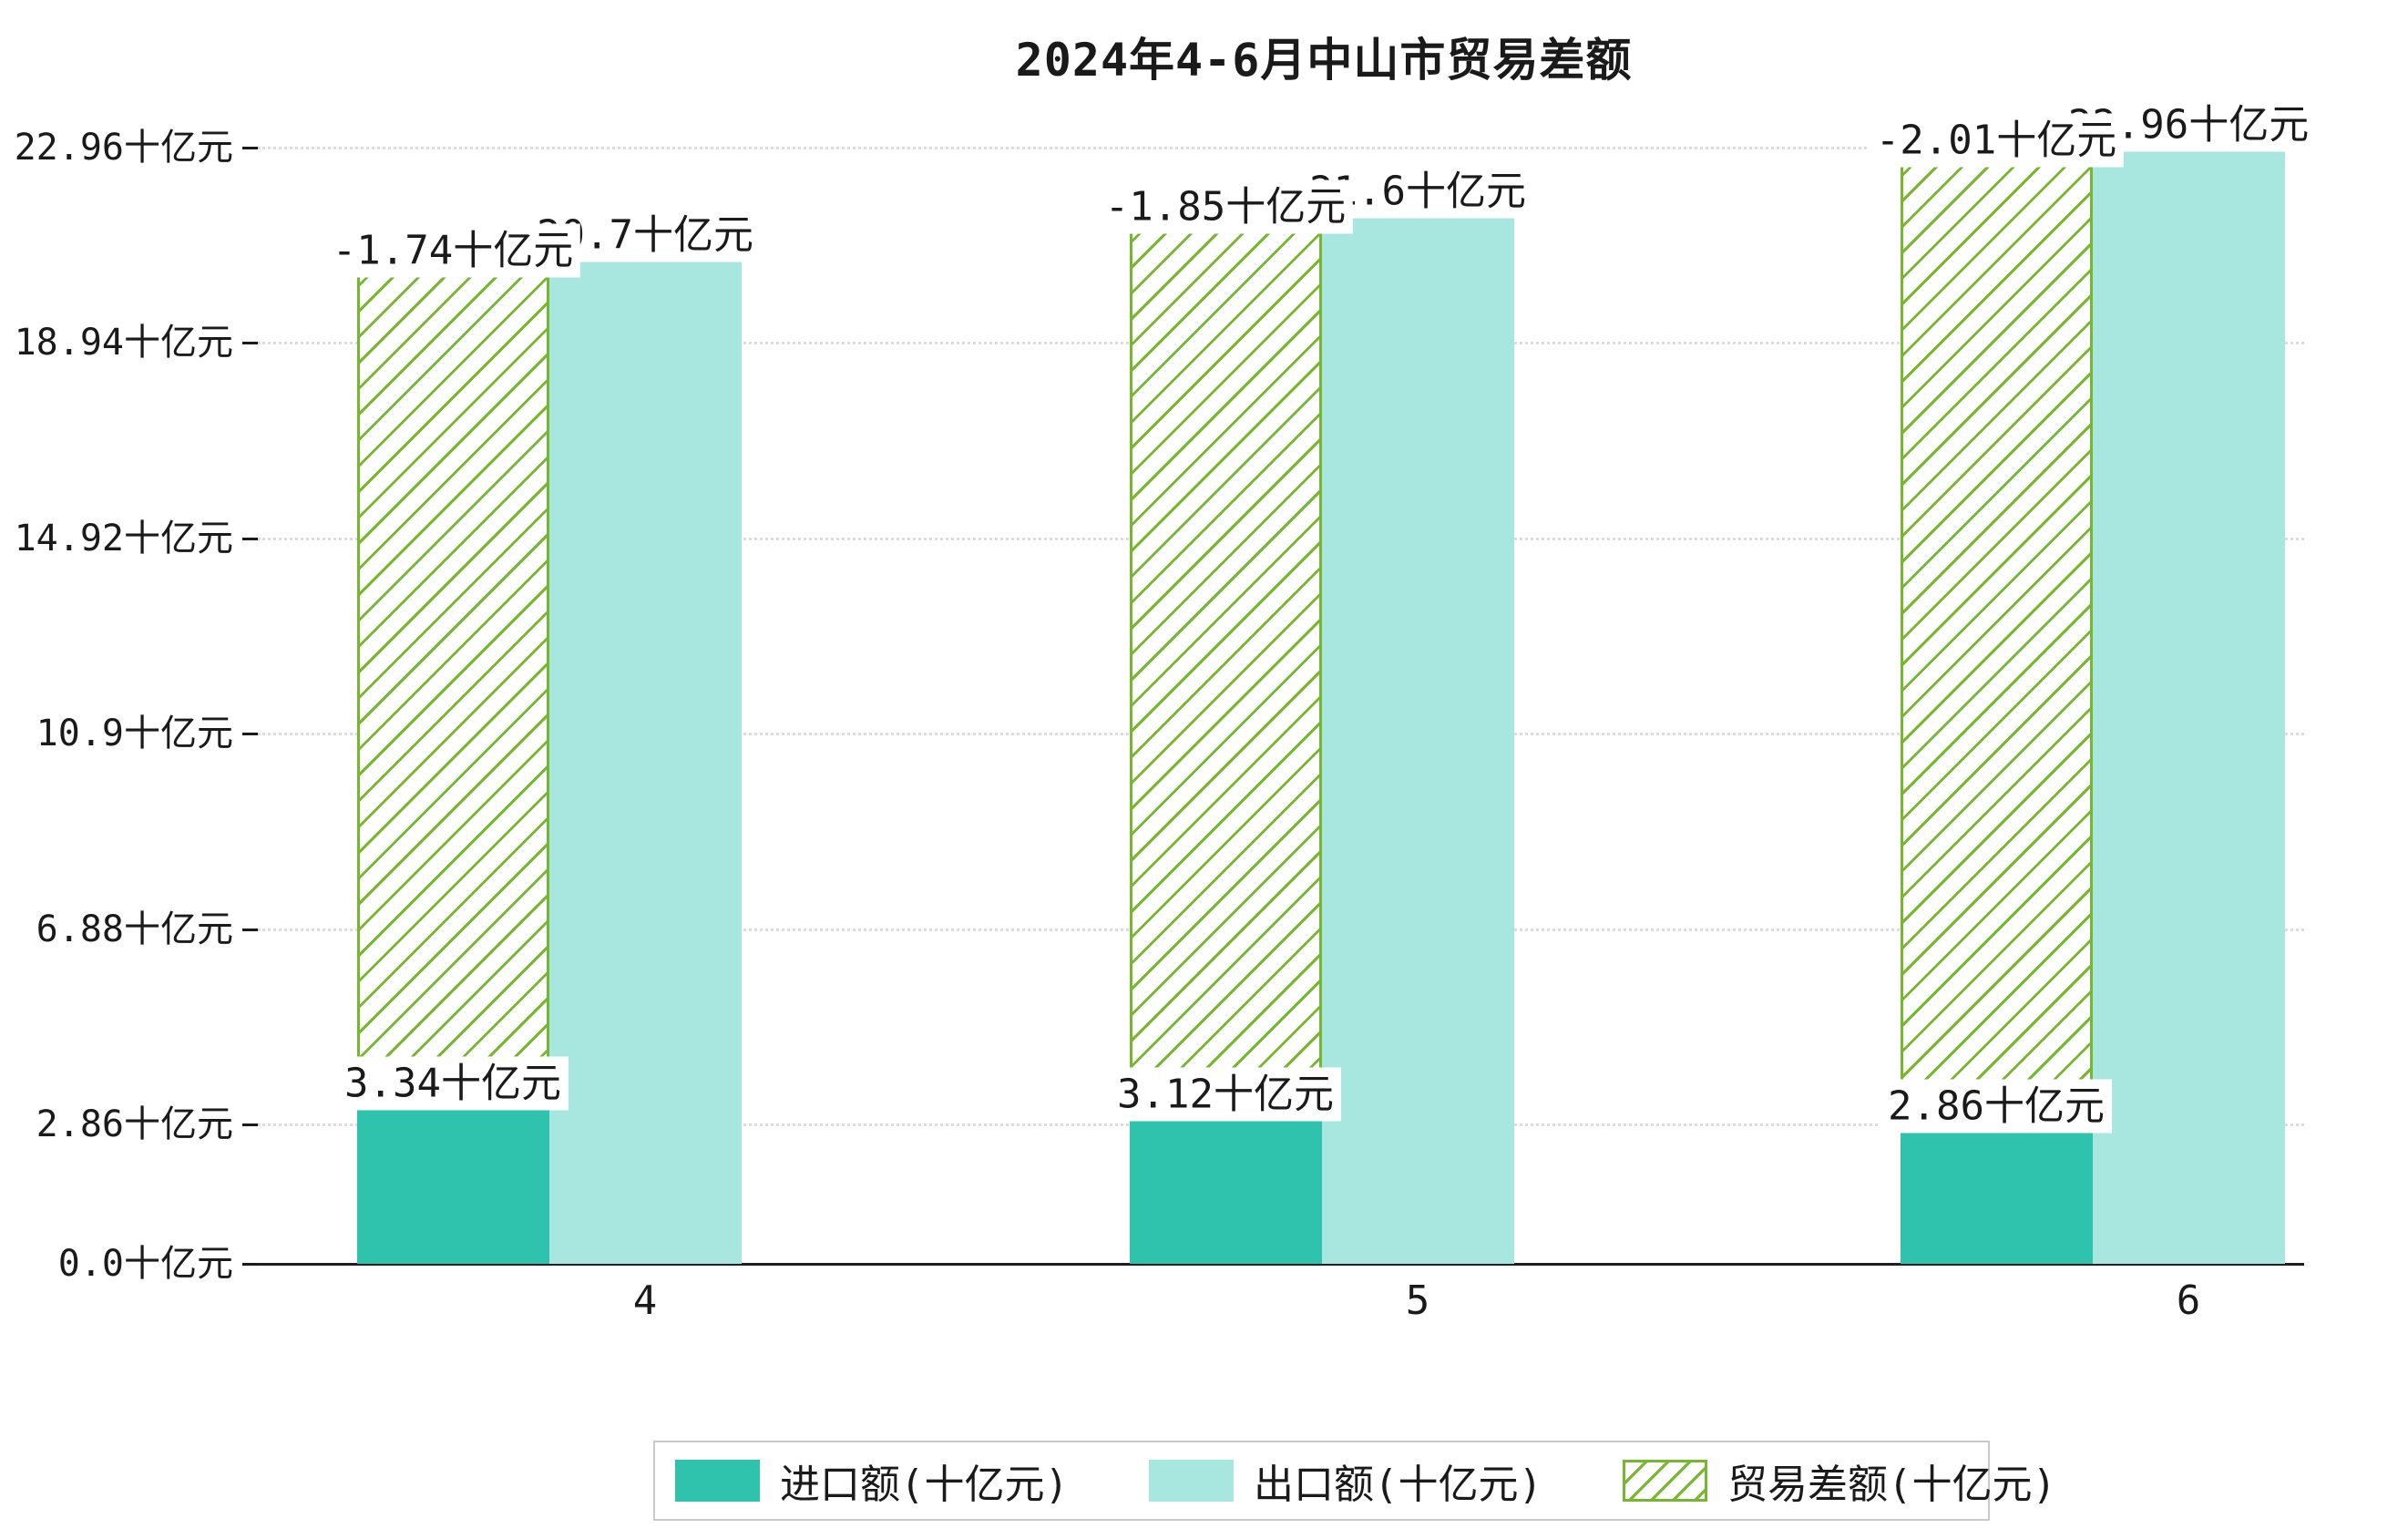 Image resolution: width=2408 pixels, height=1539 pixels. What do you see at coordinates (145, 1264) in the screenshot?
I see `y-tick-label: 0.0十亿元` at bounding box center [145, 1264].